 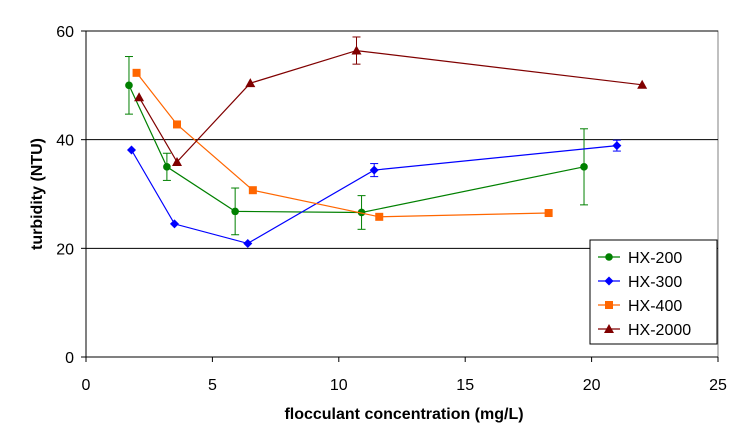 I want to click on y-tick-label: 20, so click(x=65, y=249).